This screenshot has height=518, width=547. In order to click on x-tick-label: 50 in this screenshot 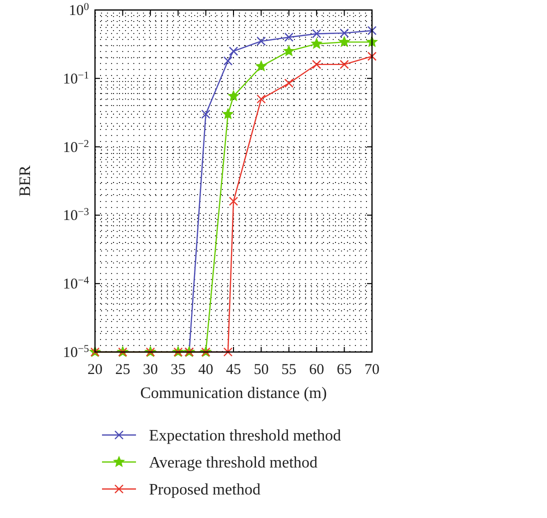, I will do `click(261, 370)`.